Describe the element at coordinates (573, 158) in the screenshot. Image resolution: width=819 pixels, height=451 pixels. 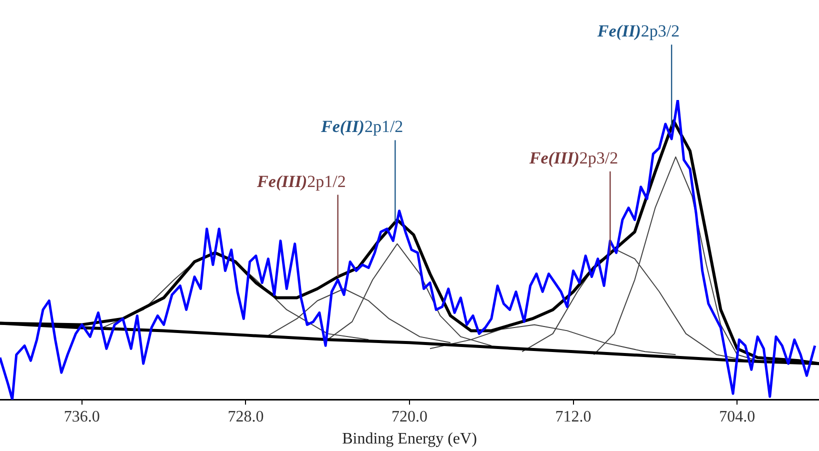
I see `ref-line-label: Fe(III)2p3/2` at that location.